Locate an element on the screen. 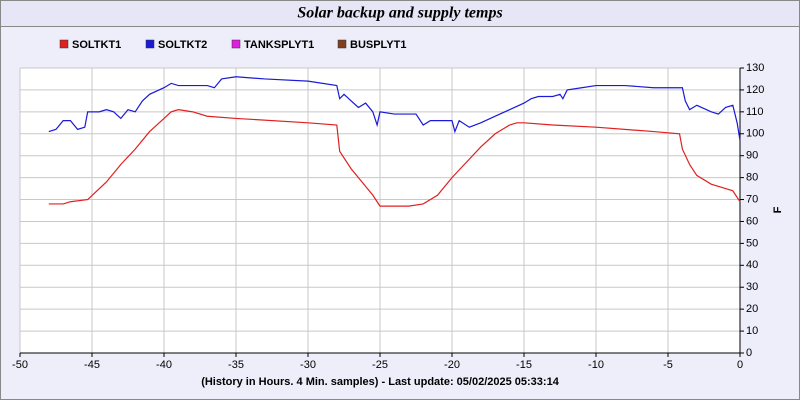  x-tick-label: -10 is located at coordinates (596, 365).